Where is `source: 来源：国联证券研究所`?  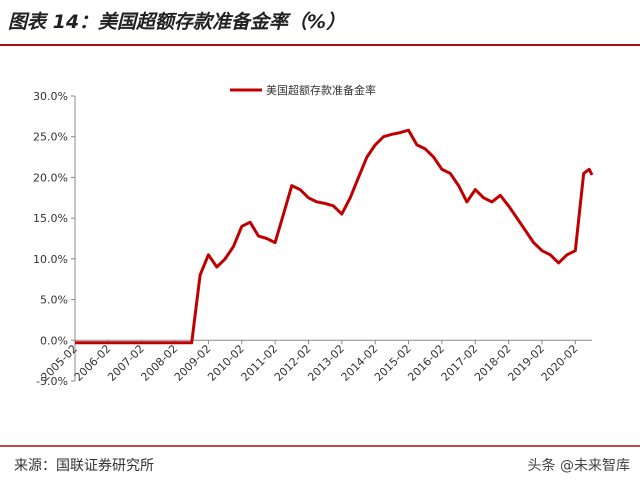
source: 来源：国联证券研究所 is located at coordinates (84, 466).